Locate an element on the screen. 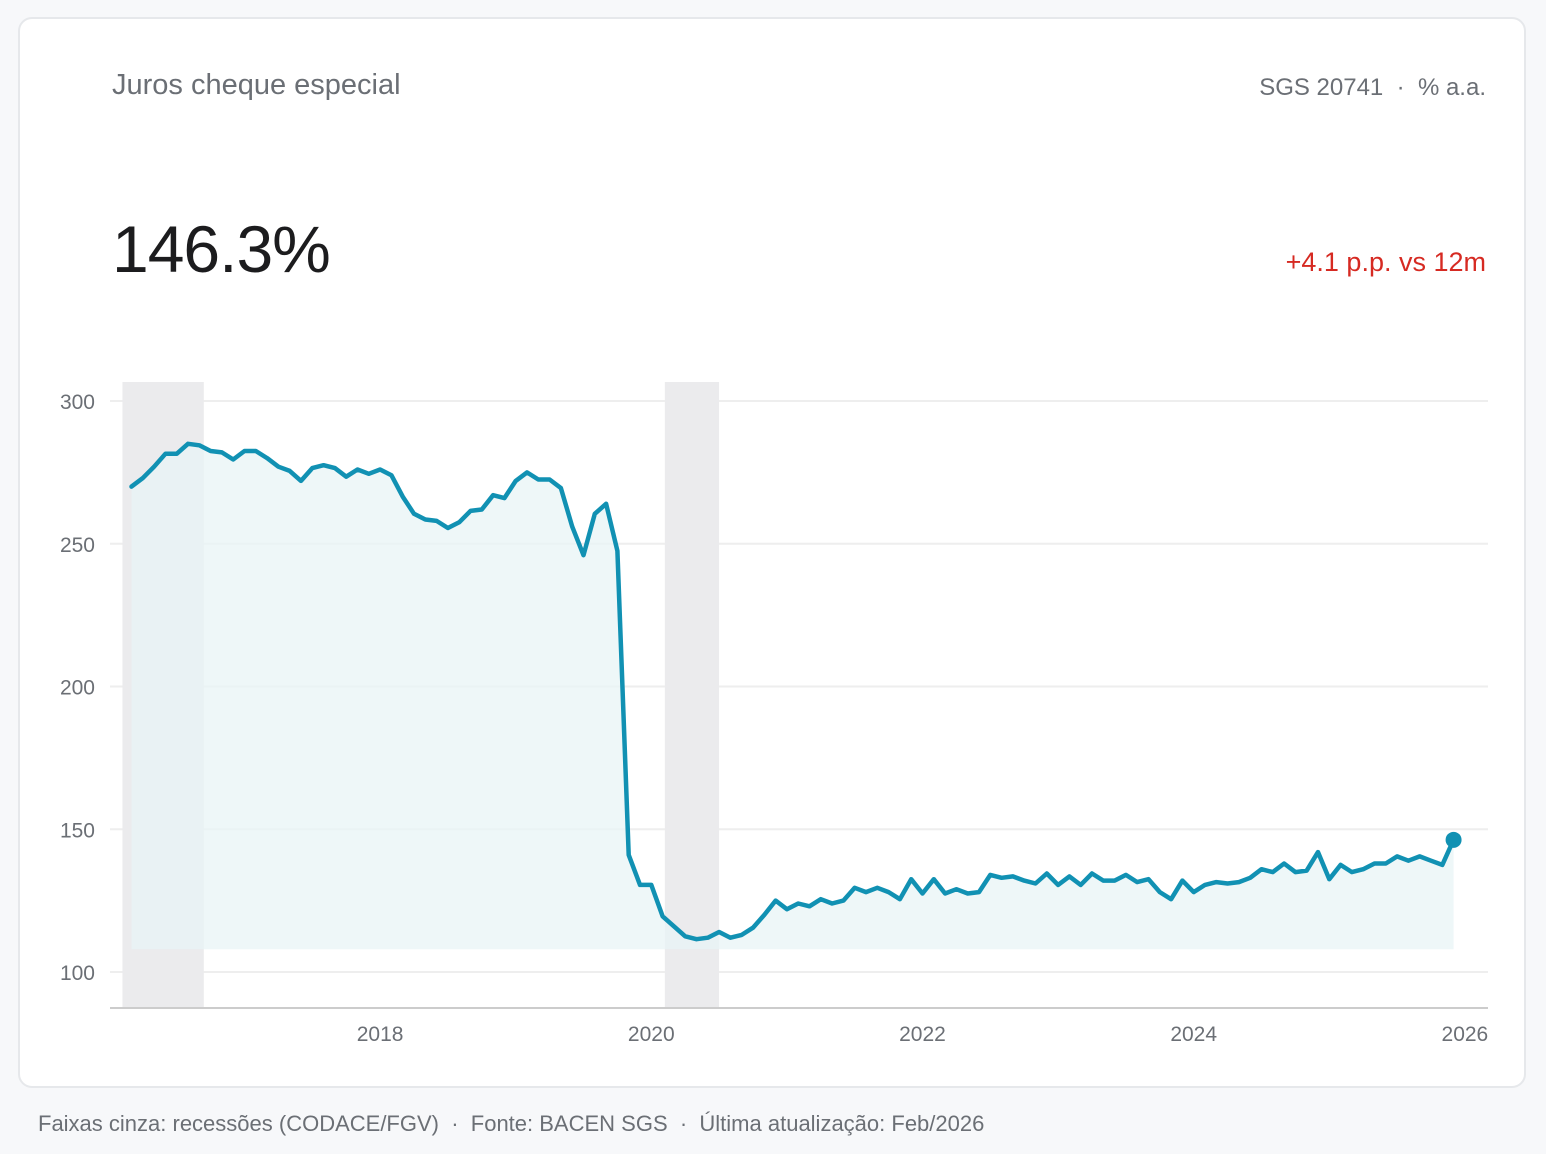 This screenshot has height=1154, width=1546. delta-12m: +4.1 p.p. vs 12m is located at coordinates (1385, 262).